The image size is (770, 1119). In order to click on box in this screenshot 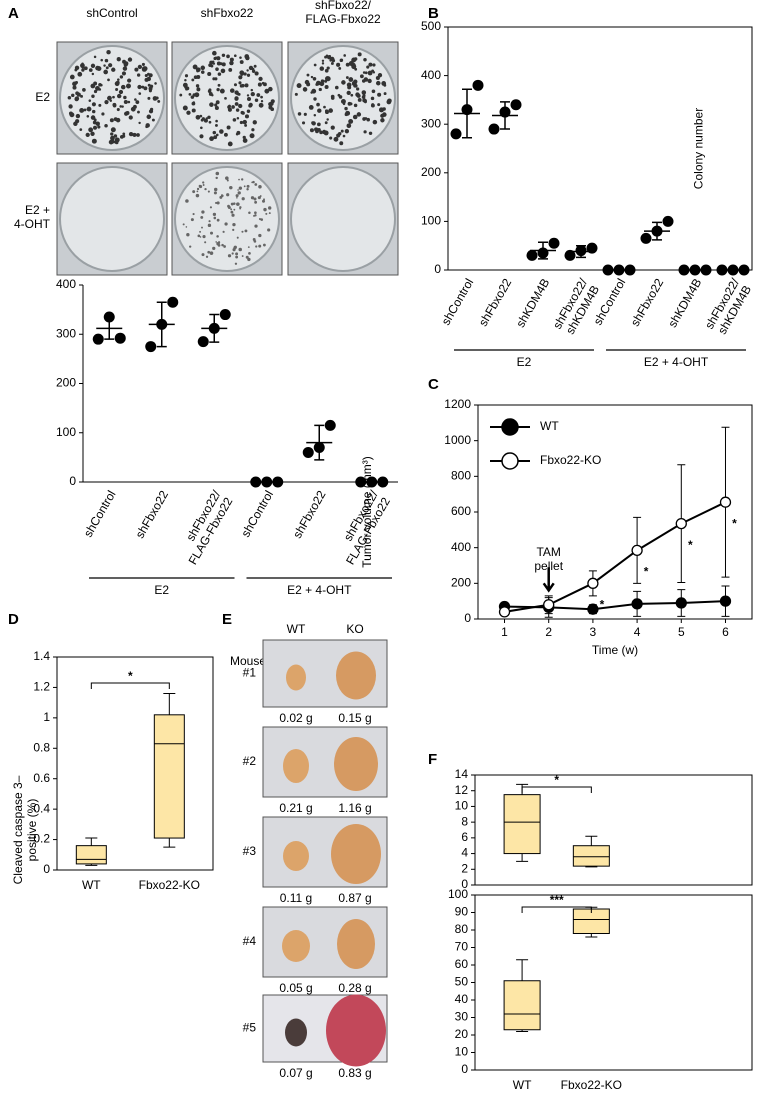, I will do `click(522, 1005)`.